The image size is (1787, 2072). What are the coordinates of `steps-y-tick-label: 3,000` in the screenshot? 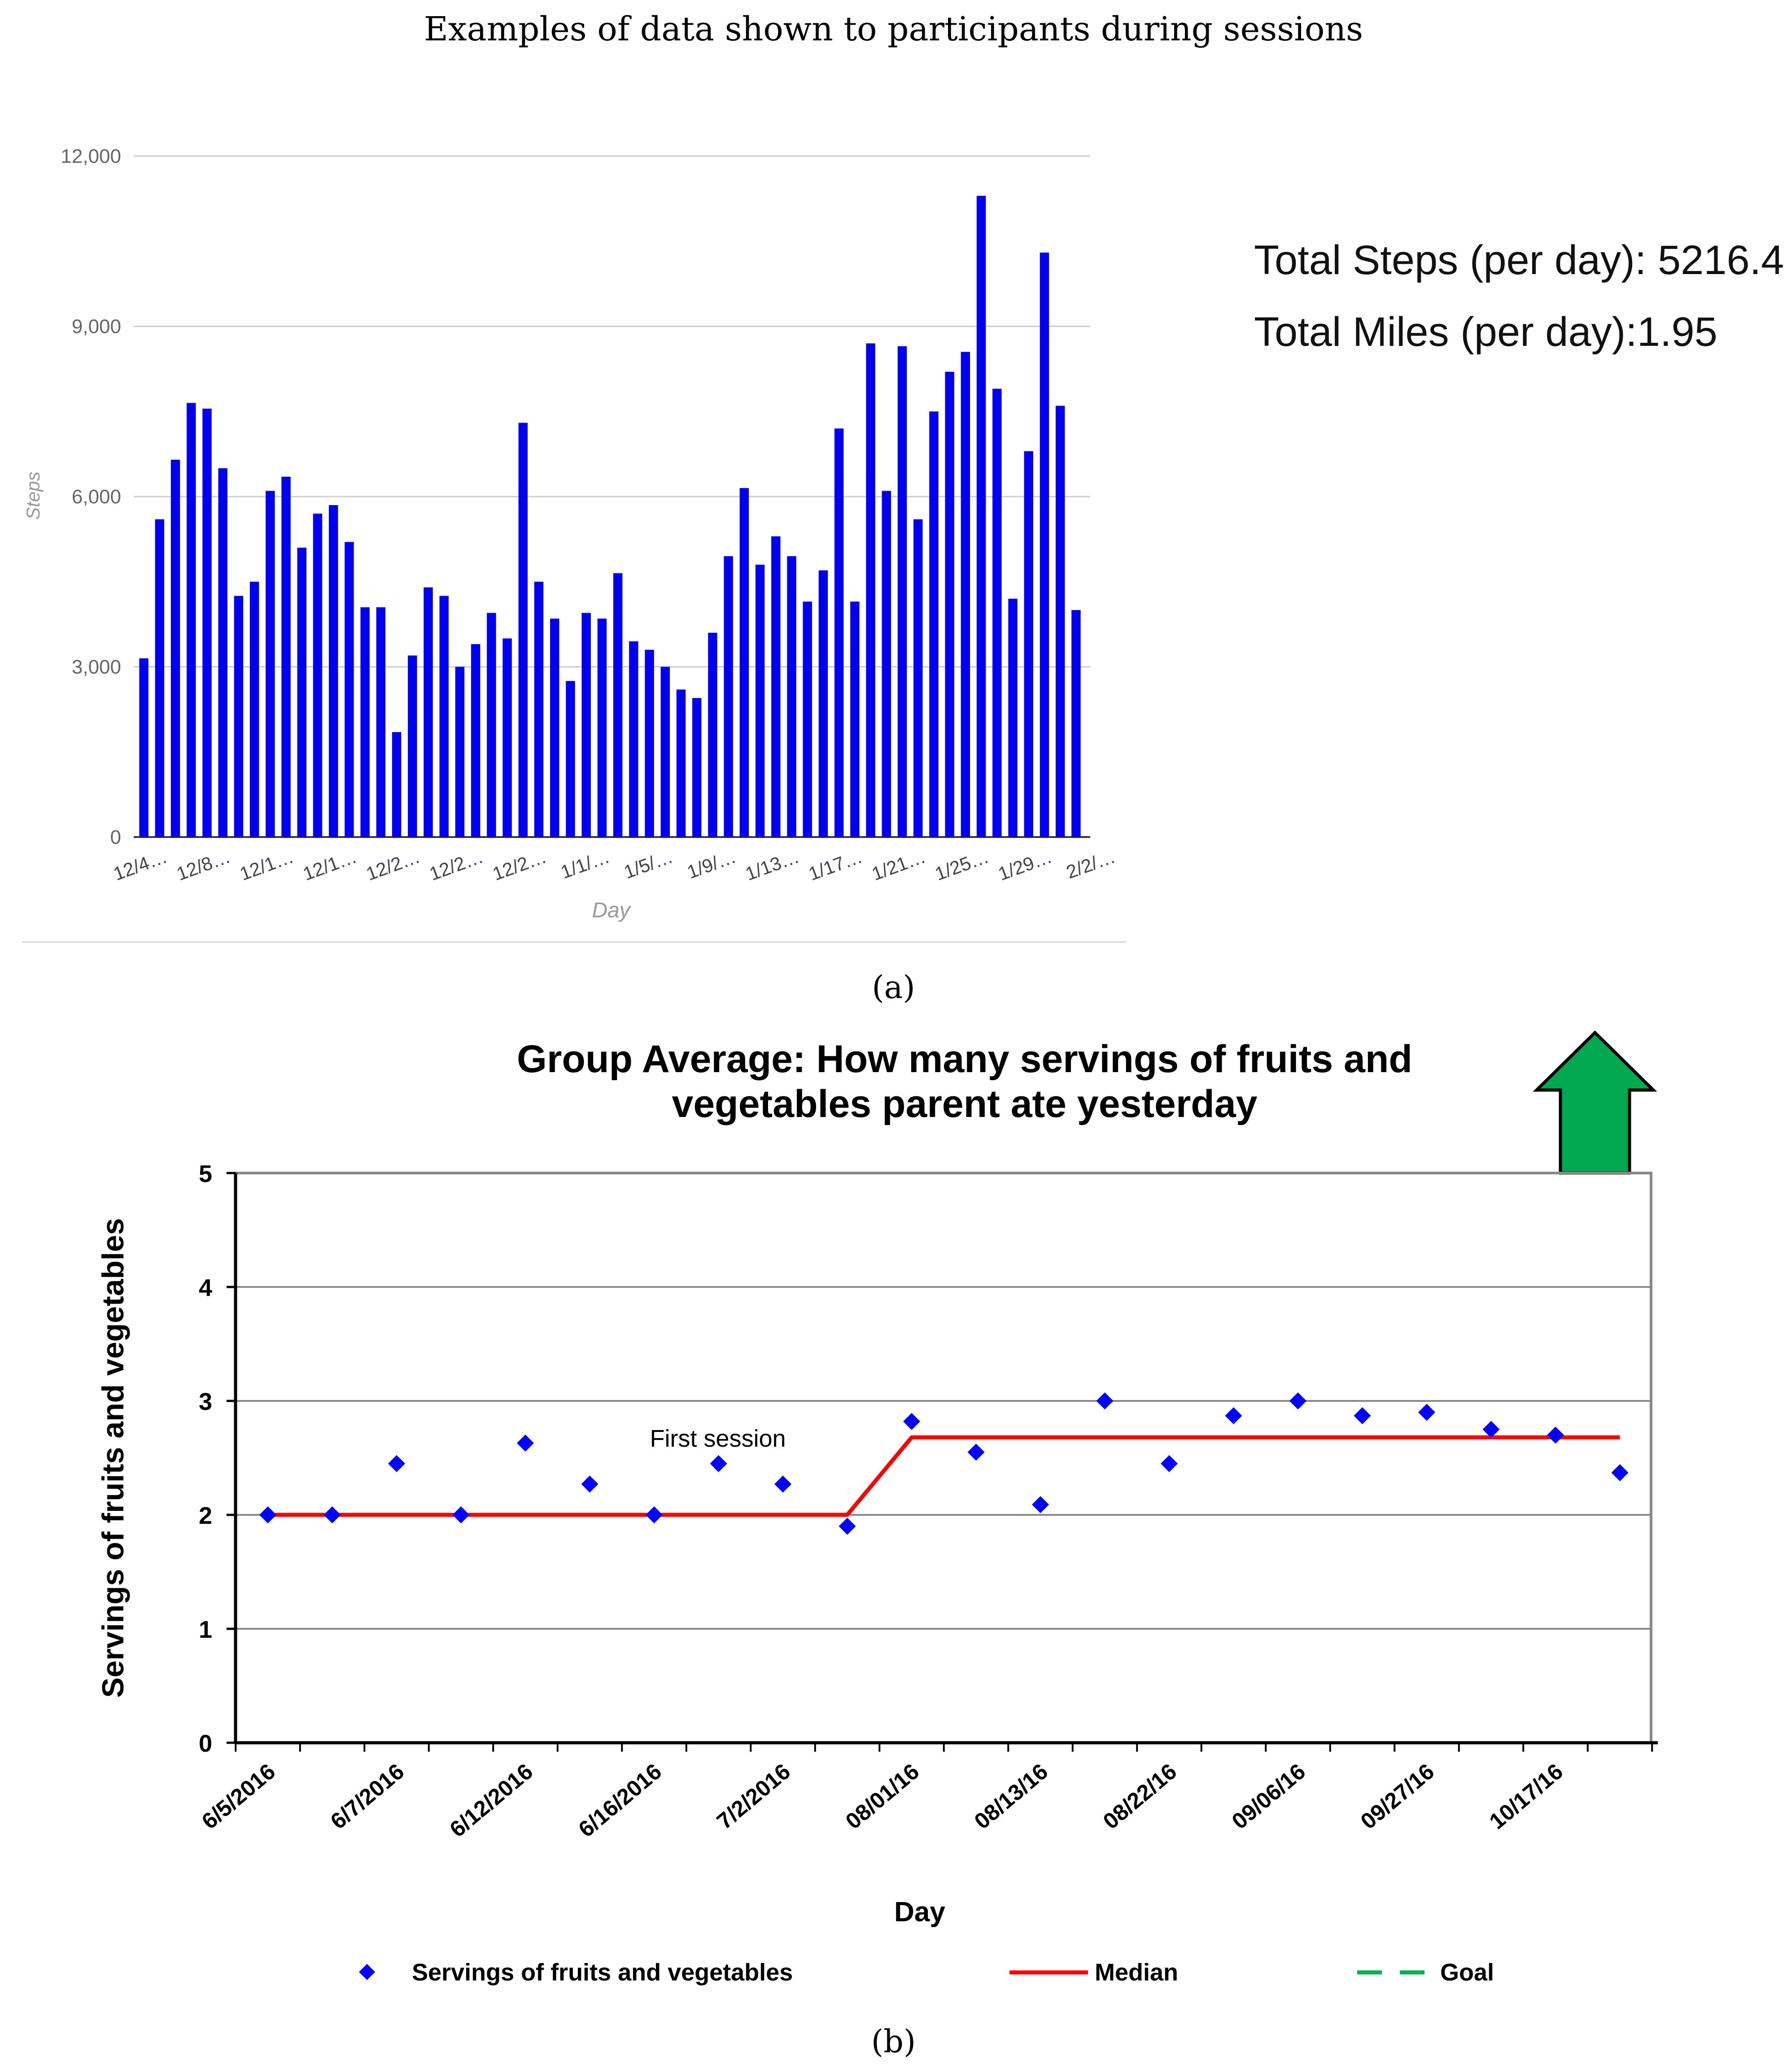 It's located at (96, 667).